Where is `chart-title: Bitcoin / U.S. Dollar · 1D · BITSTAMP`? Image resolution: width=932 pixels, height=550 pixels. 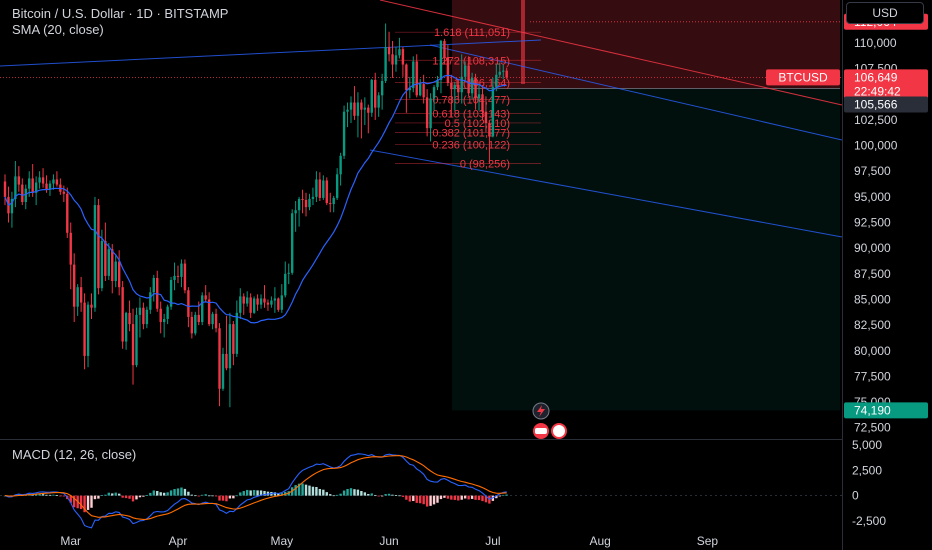 chart-title: Bitcoin / U.S. Dollar · 1D · BITSTAMP is located at coordinates (120, 13).